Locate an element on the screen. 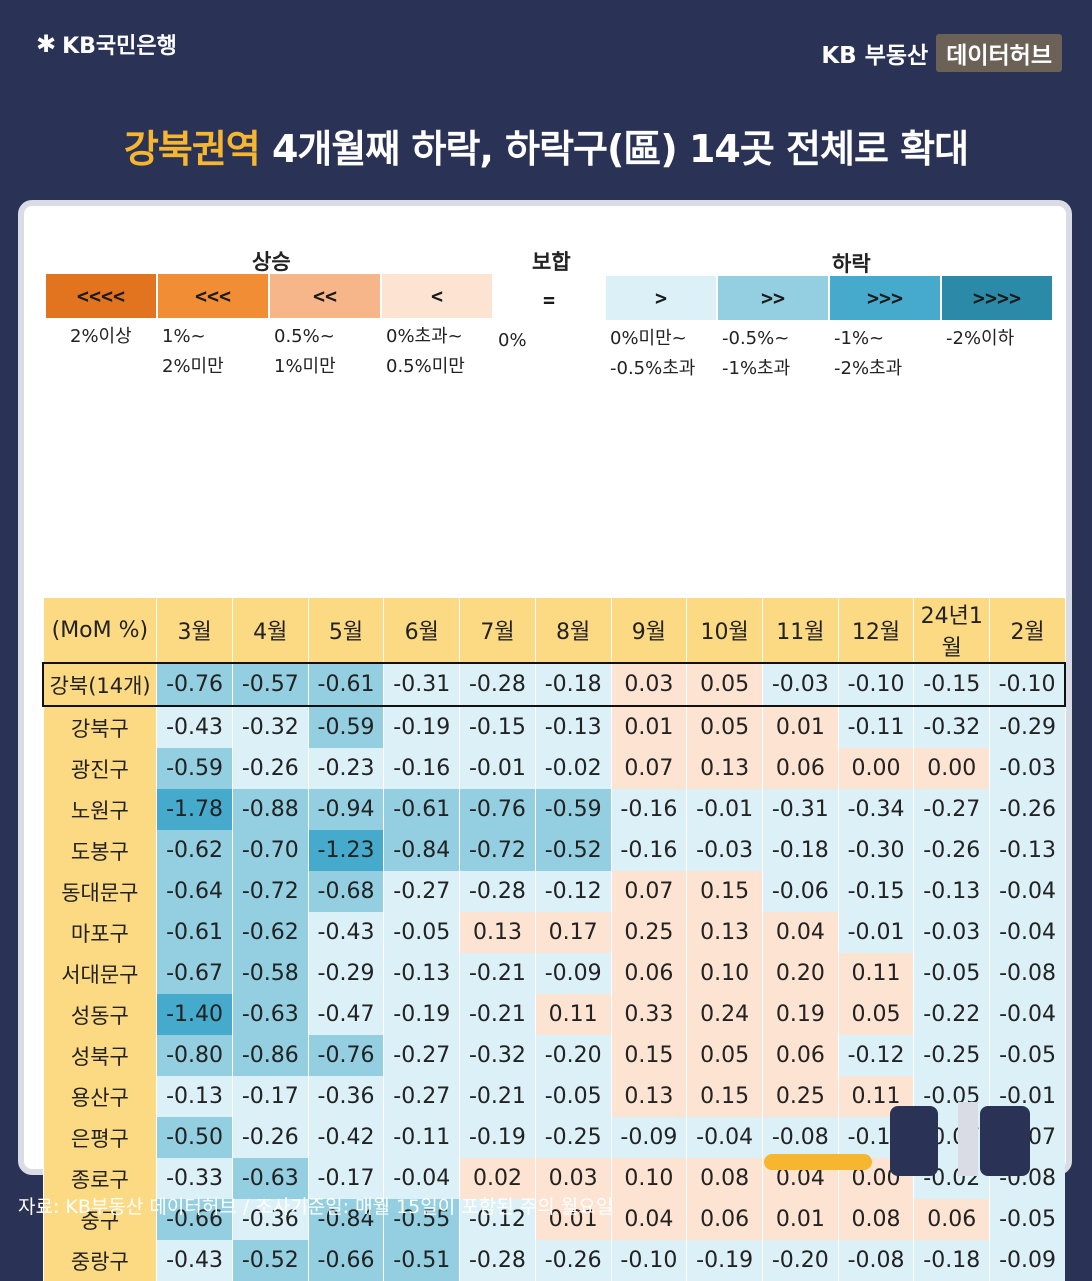  data-cell: 0.15 is located at coordinates (724, 1096).